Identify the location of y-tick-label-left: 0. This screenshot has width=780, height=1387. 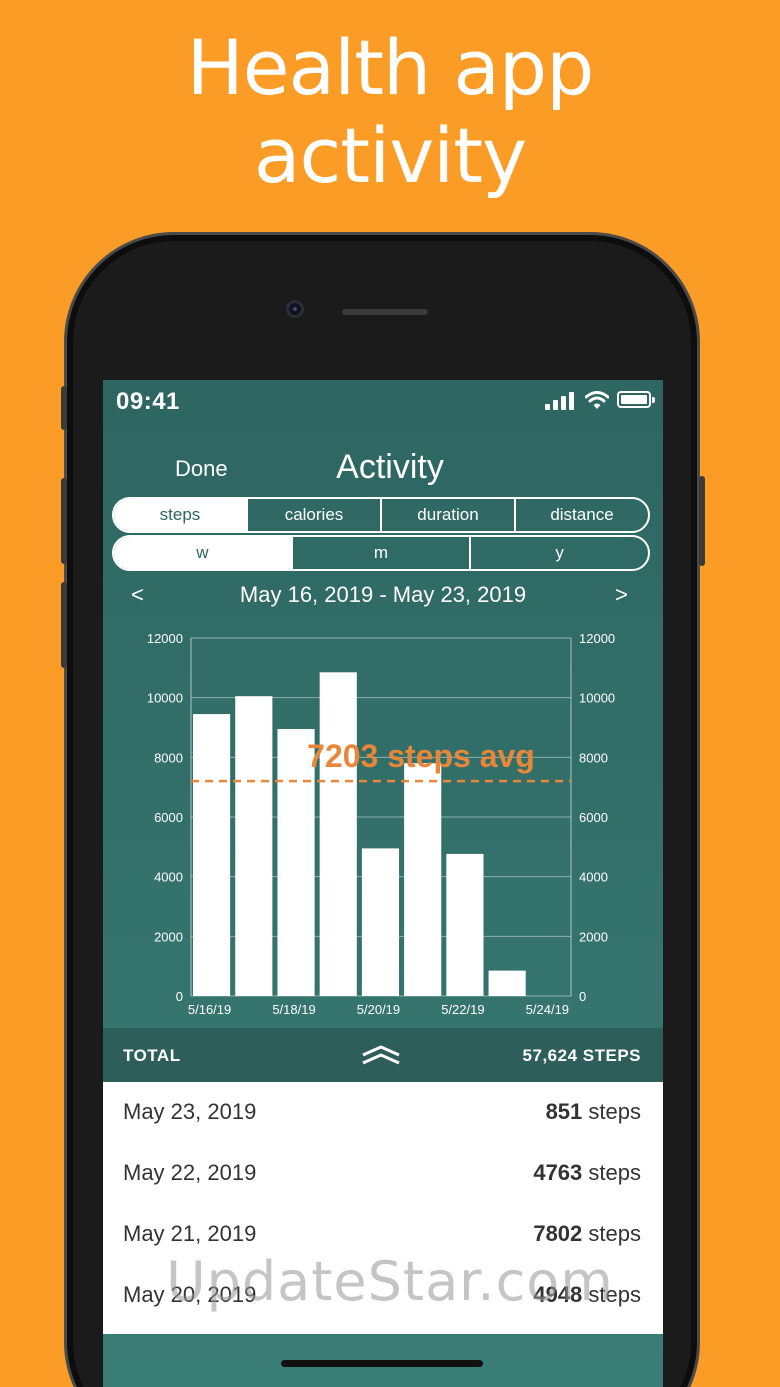
(179, 996).